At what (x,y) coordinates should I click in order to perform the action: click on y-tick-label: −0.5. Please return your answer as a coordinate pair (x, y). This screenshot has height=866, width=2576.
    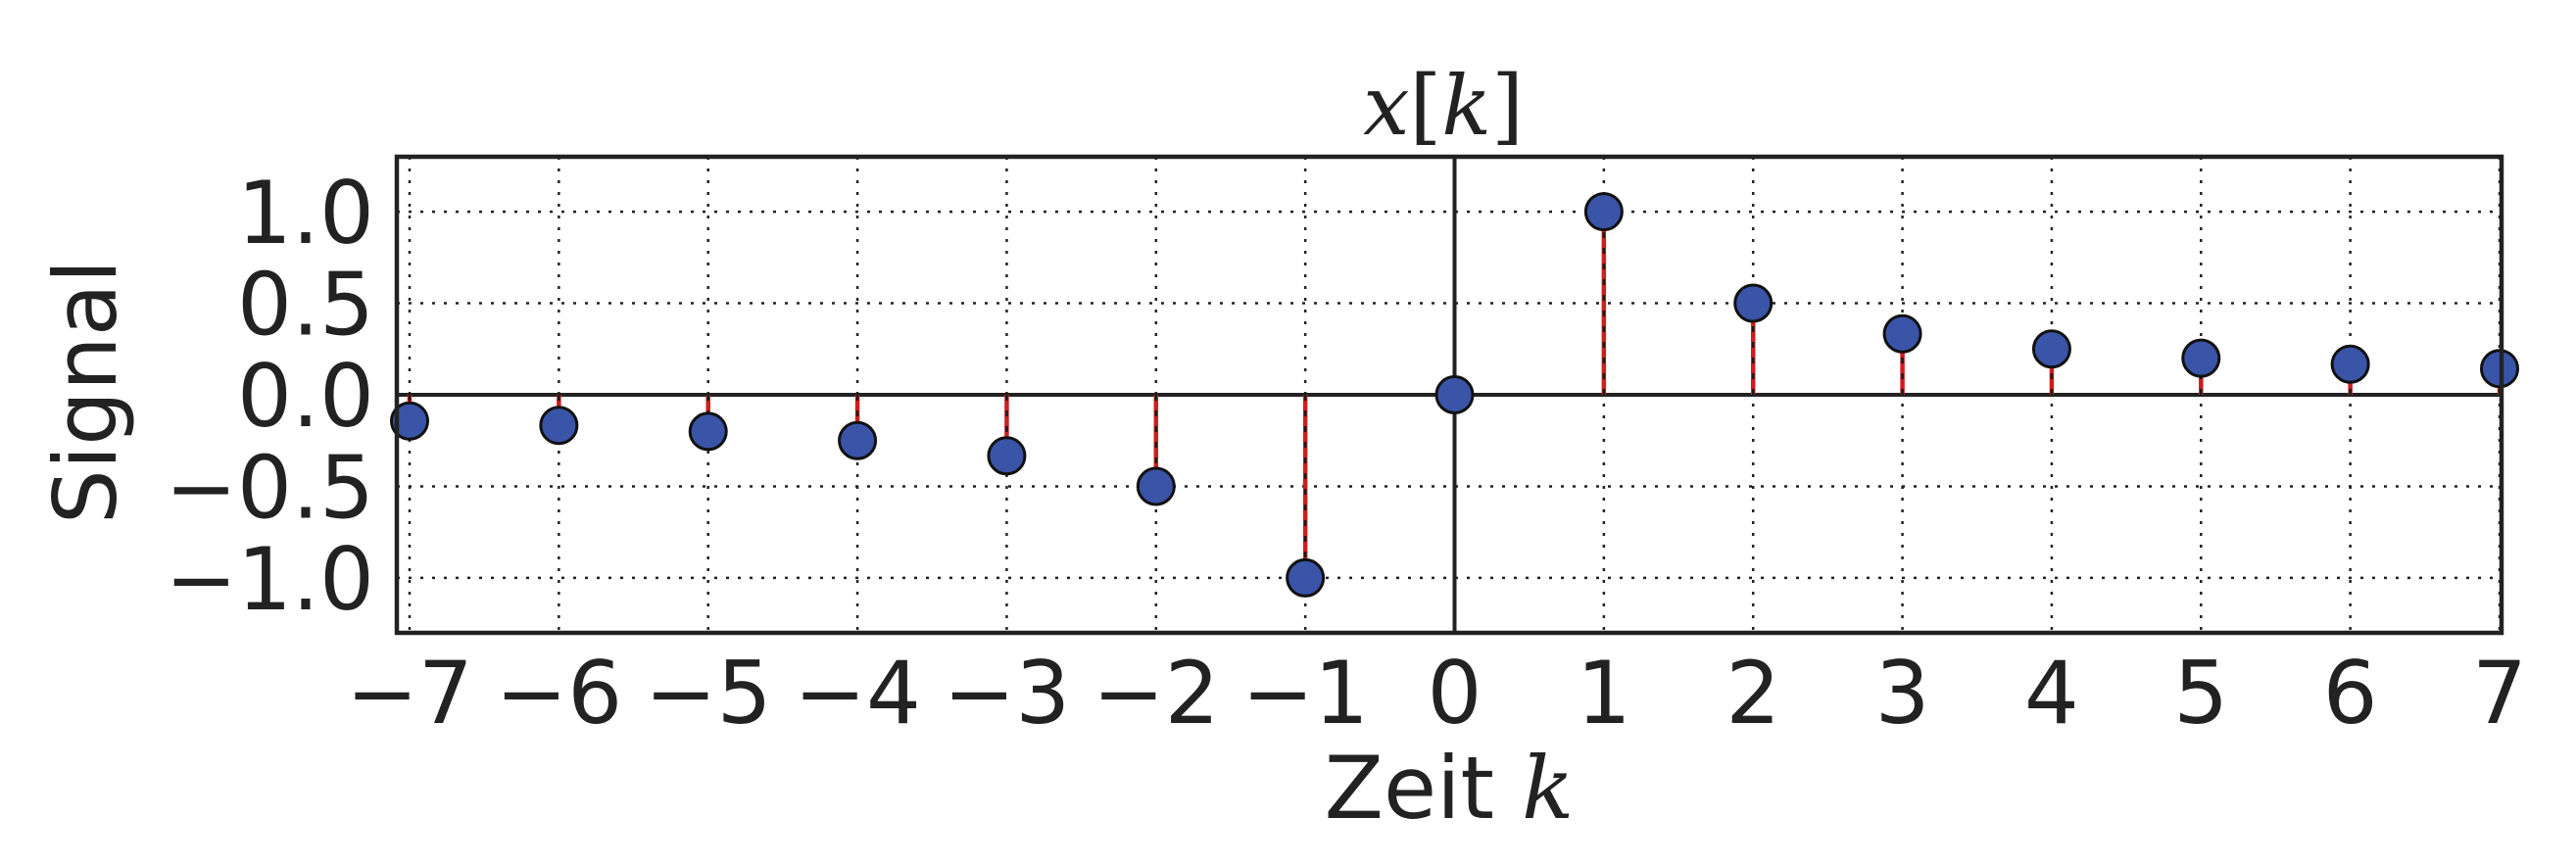
    Looking at the image, I should click on (269, 487).